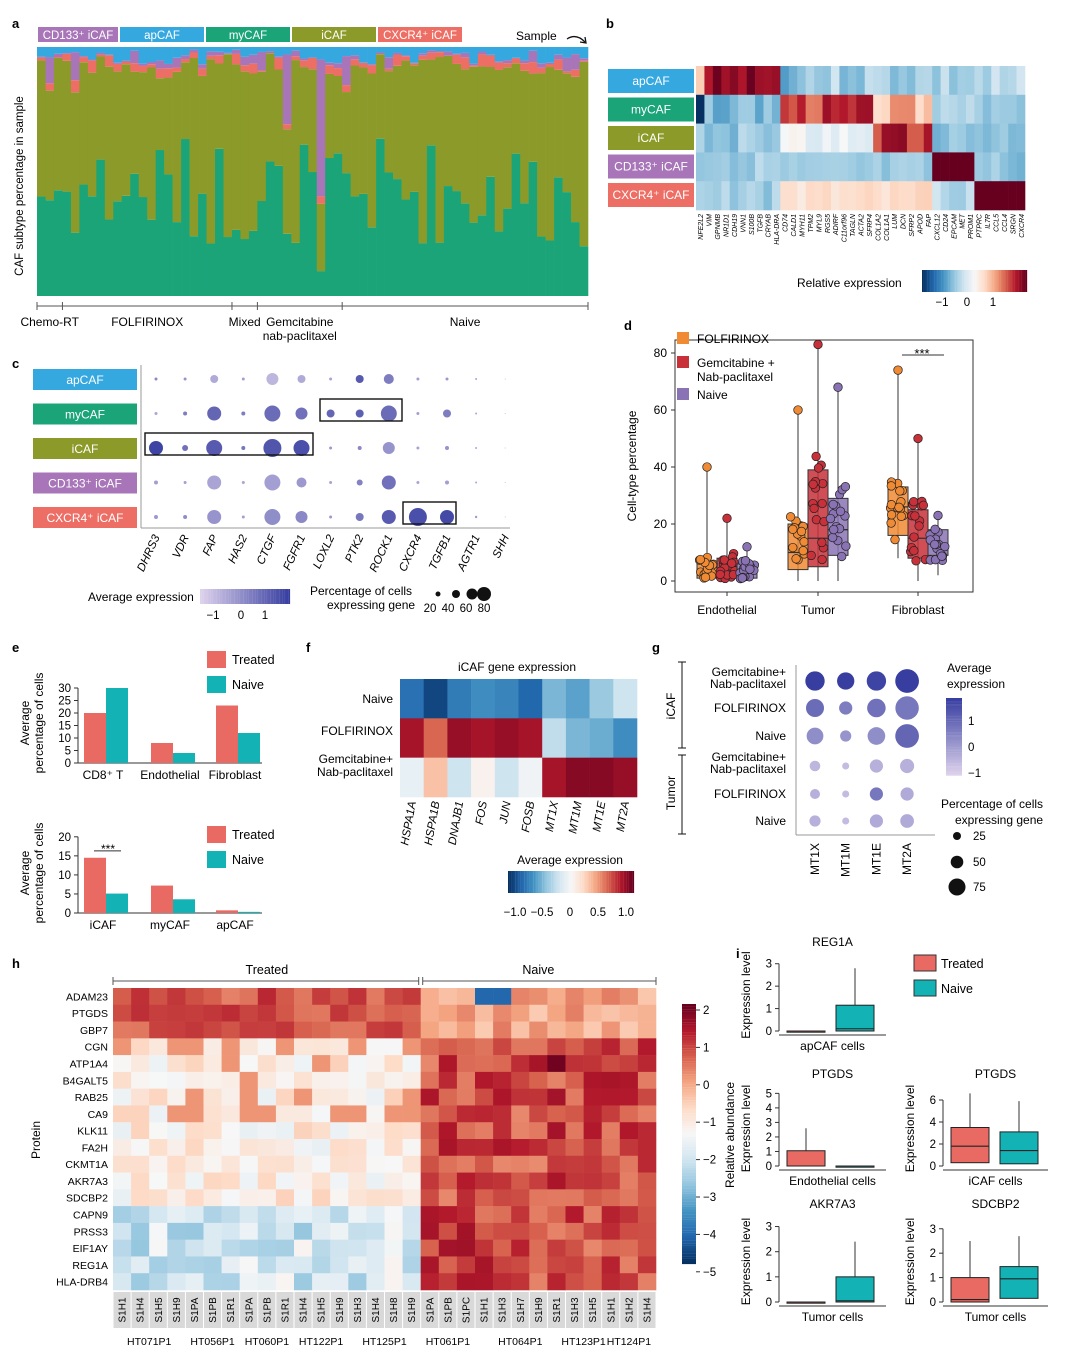 Image resolution: width=1080 pixels, height=1361 pixels. What do you see at coordinates (484, 609) in the screenshot?
I see `size-legend-value-3: 80` at bounding box center [484, 609].